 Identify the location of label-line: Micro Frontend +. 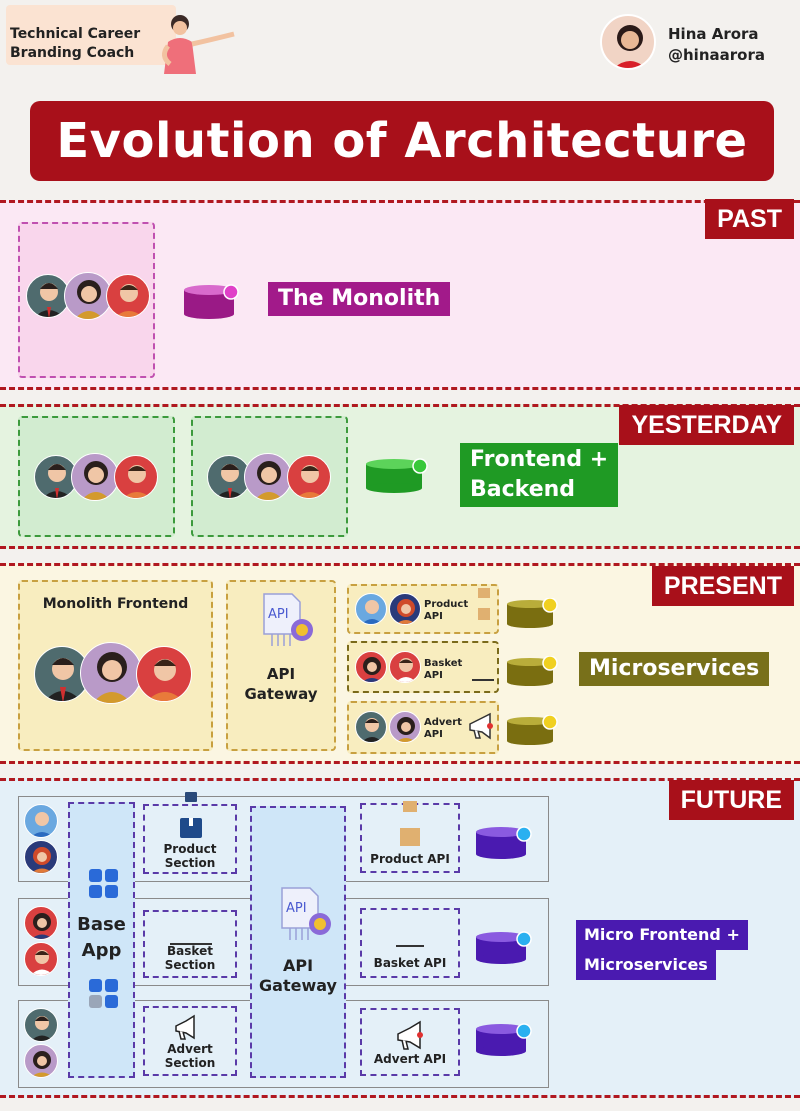
(662, 935).